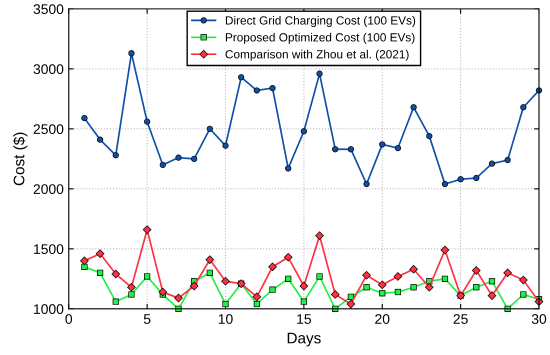 The width and height of the screenshot is (550, 355). I want to click on x-tick-label: 30, so click(539, 319).